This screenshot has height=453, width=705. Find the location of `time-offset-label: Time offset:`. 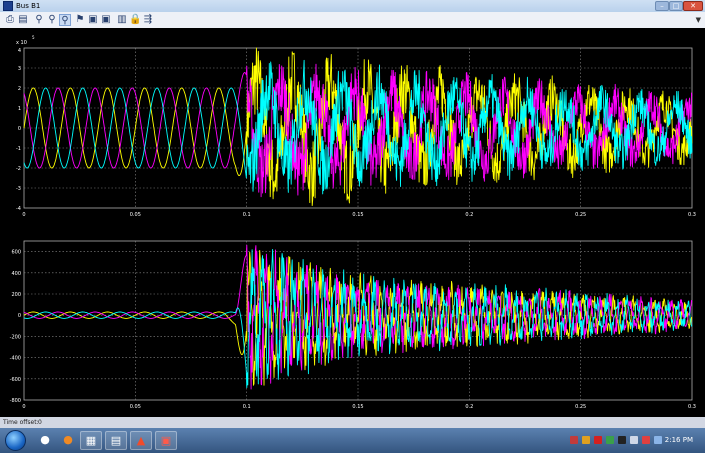

time-offset-label: Time offset: is located at coordinates (21, 422).